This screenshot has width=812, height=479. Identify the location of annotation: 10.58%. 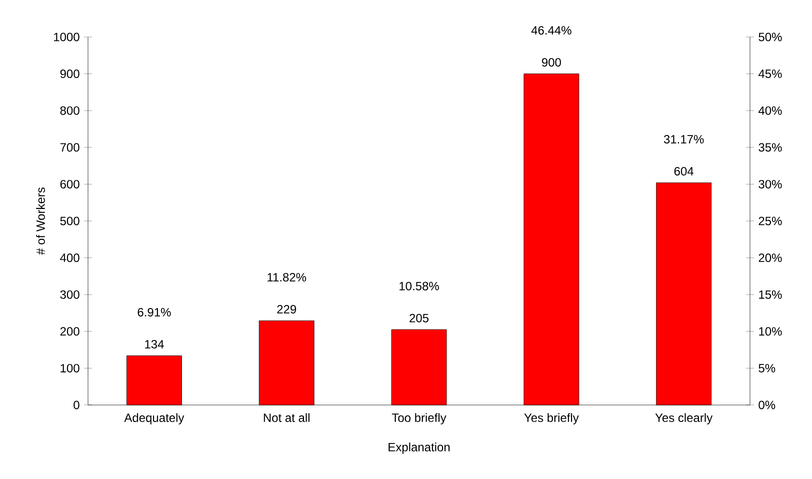
(419, 286).